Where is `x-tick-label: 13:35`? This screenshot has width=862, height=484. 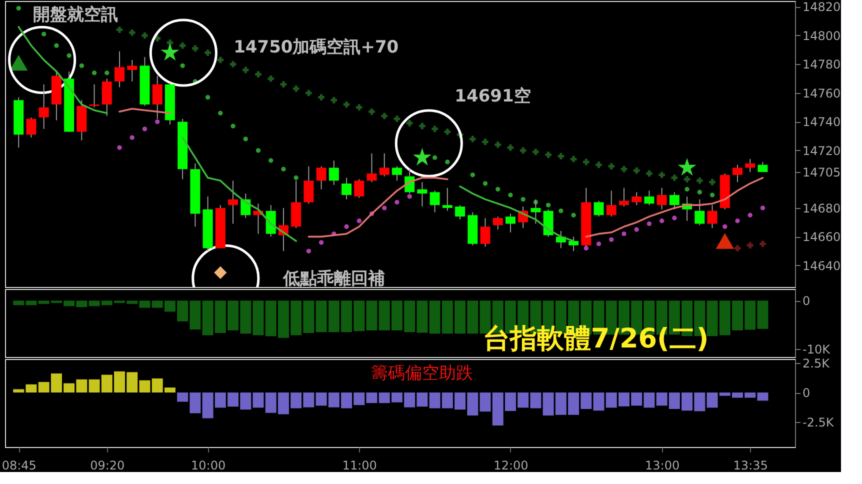
x-tick-label: 13:35 is located at coordinates (750, 465).